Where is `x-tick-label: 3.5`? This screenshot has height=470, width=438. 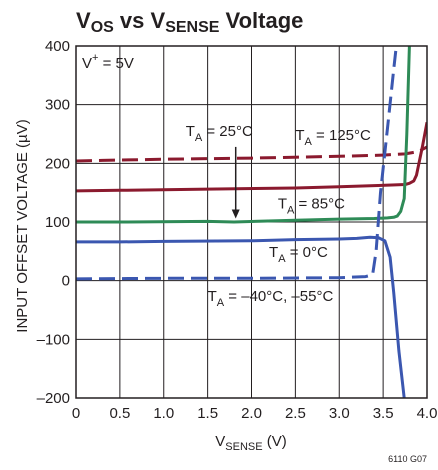
x-tick-label: 3.5 is located at coordinates (383, 413).